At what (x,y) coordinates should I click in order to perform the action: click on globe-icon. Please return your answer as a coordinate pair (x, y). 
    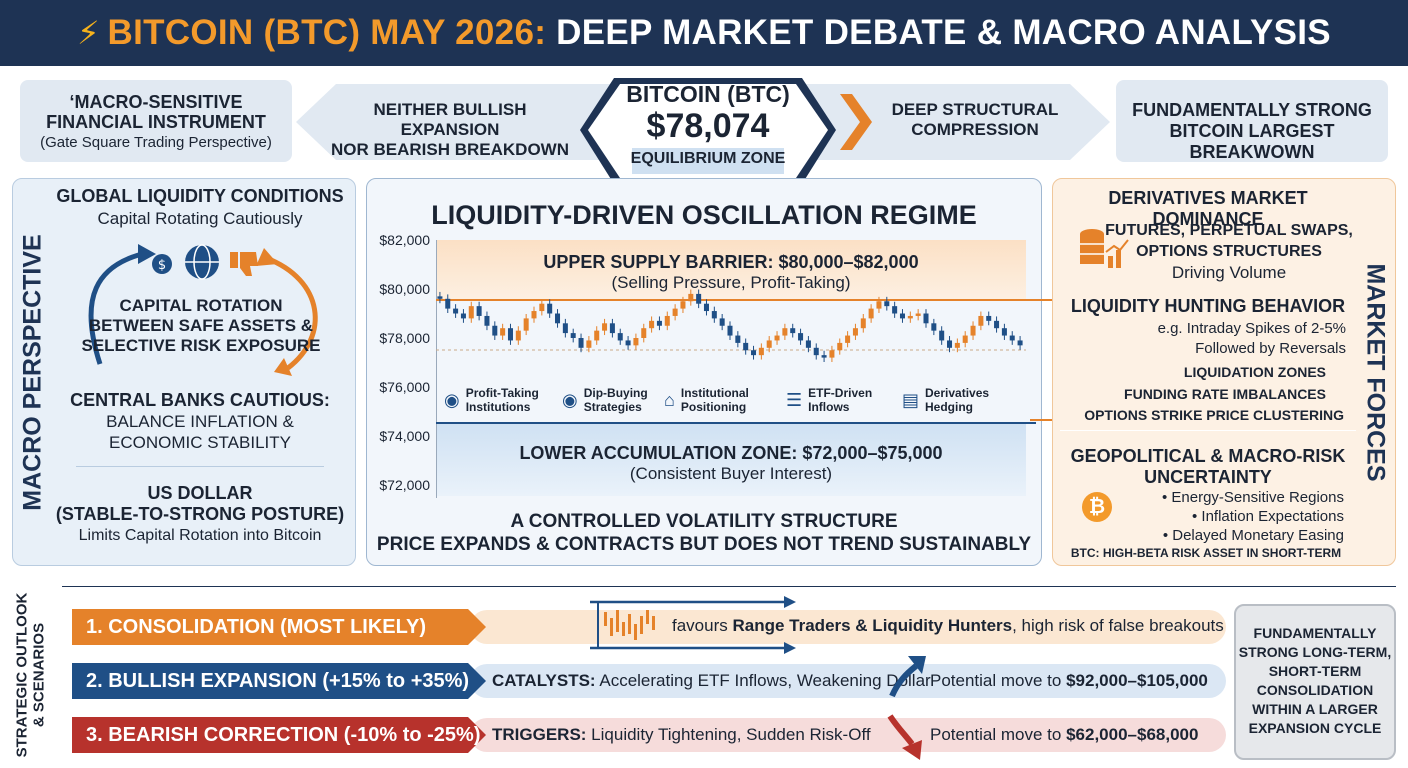
    Looking at the image, I should click on (202, 262).